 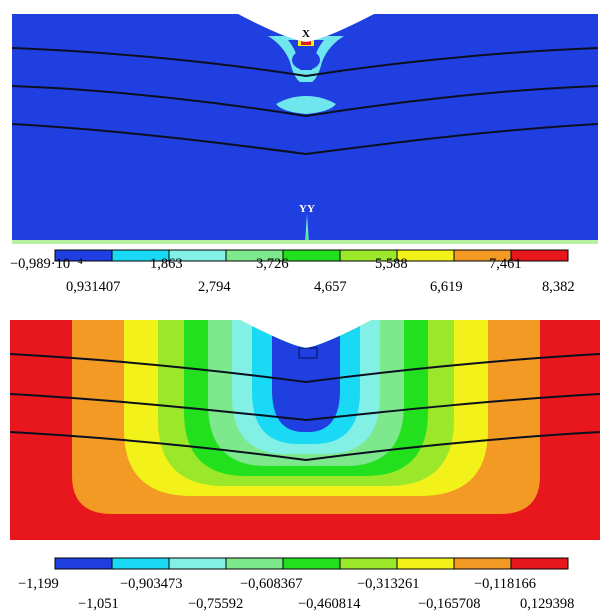 I want to click on legend-label: 3,726, so click(x=272, y=264).